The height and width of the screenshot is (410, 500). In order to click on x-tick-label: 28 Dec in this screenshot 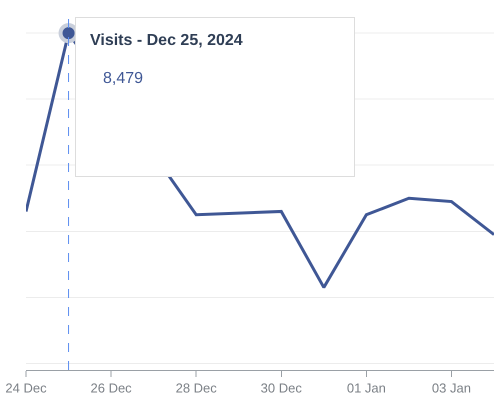, I will do `click(197, 388)`.